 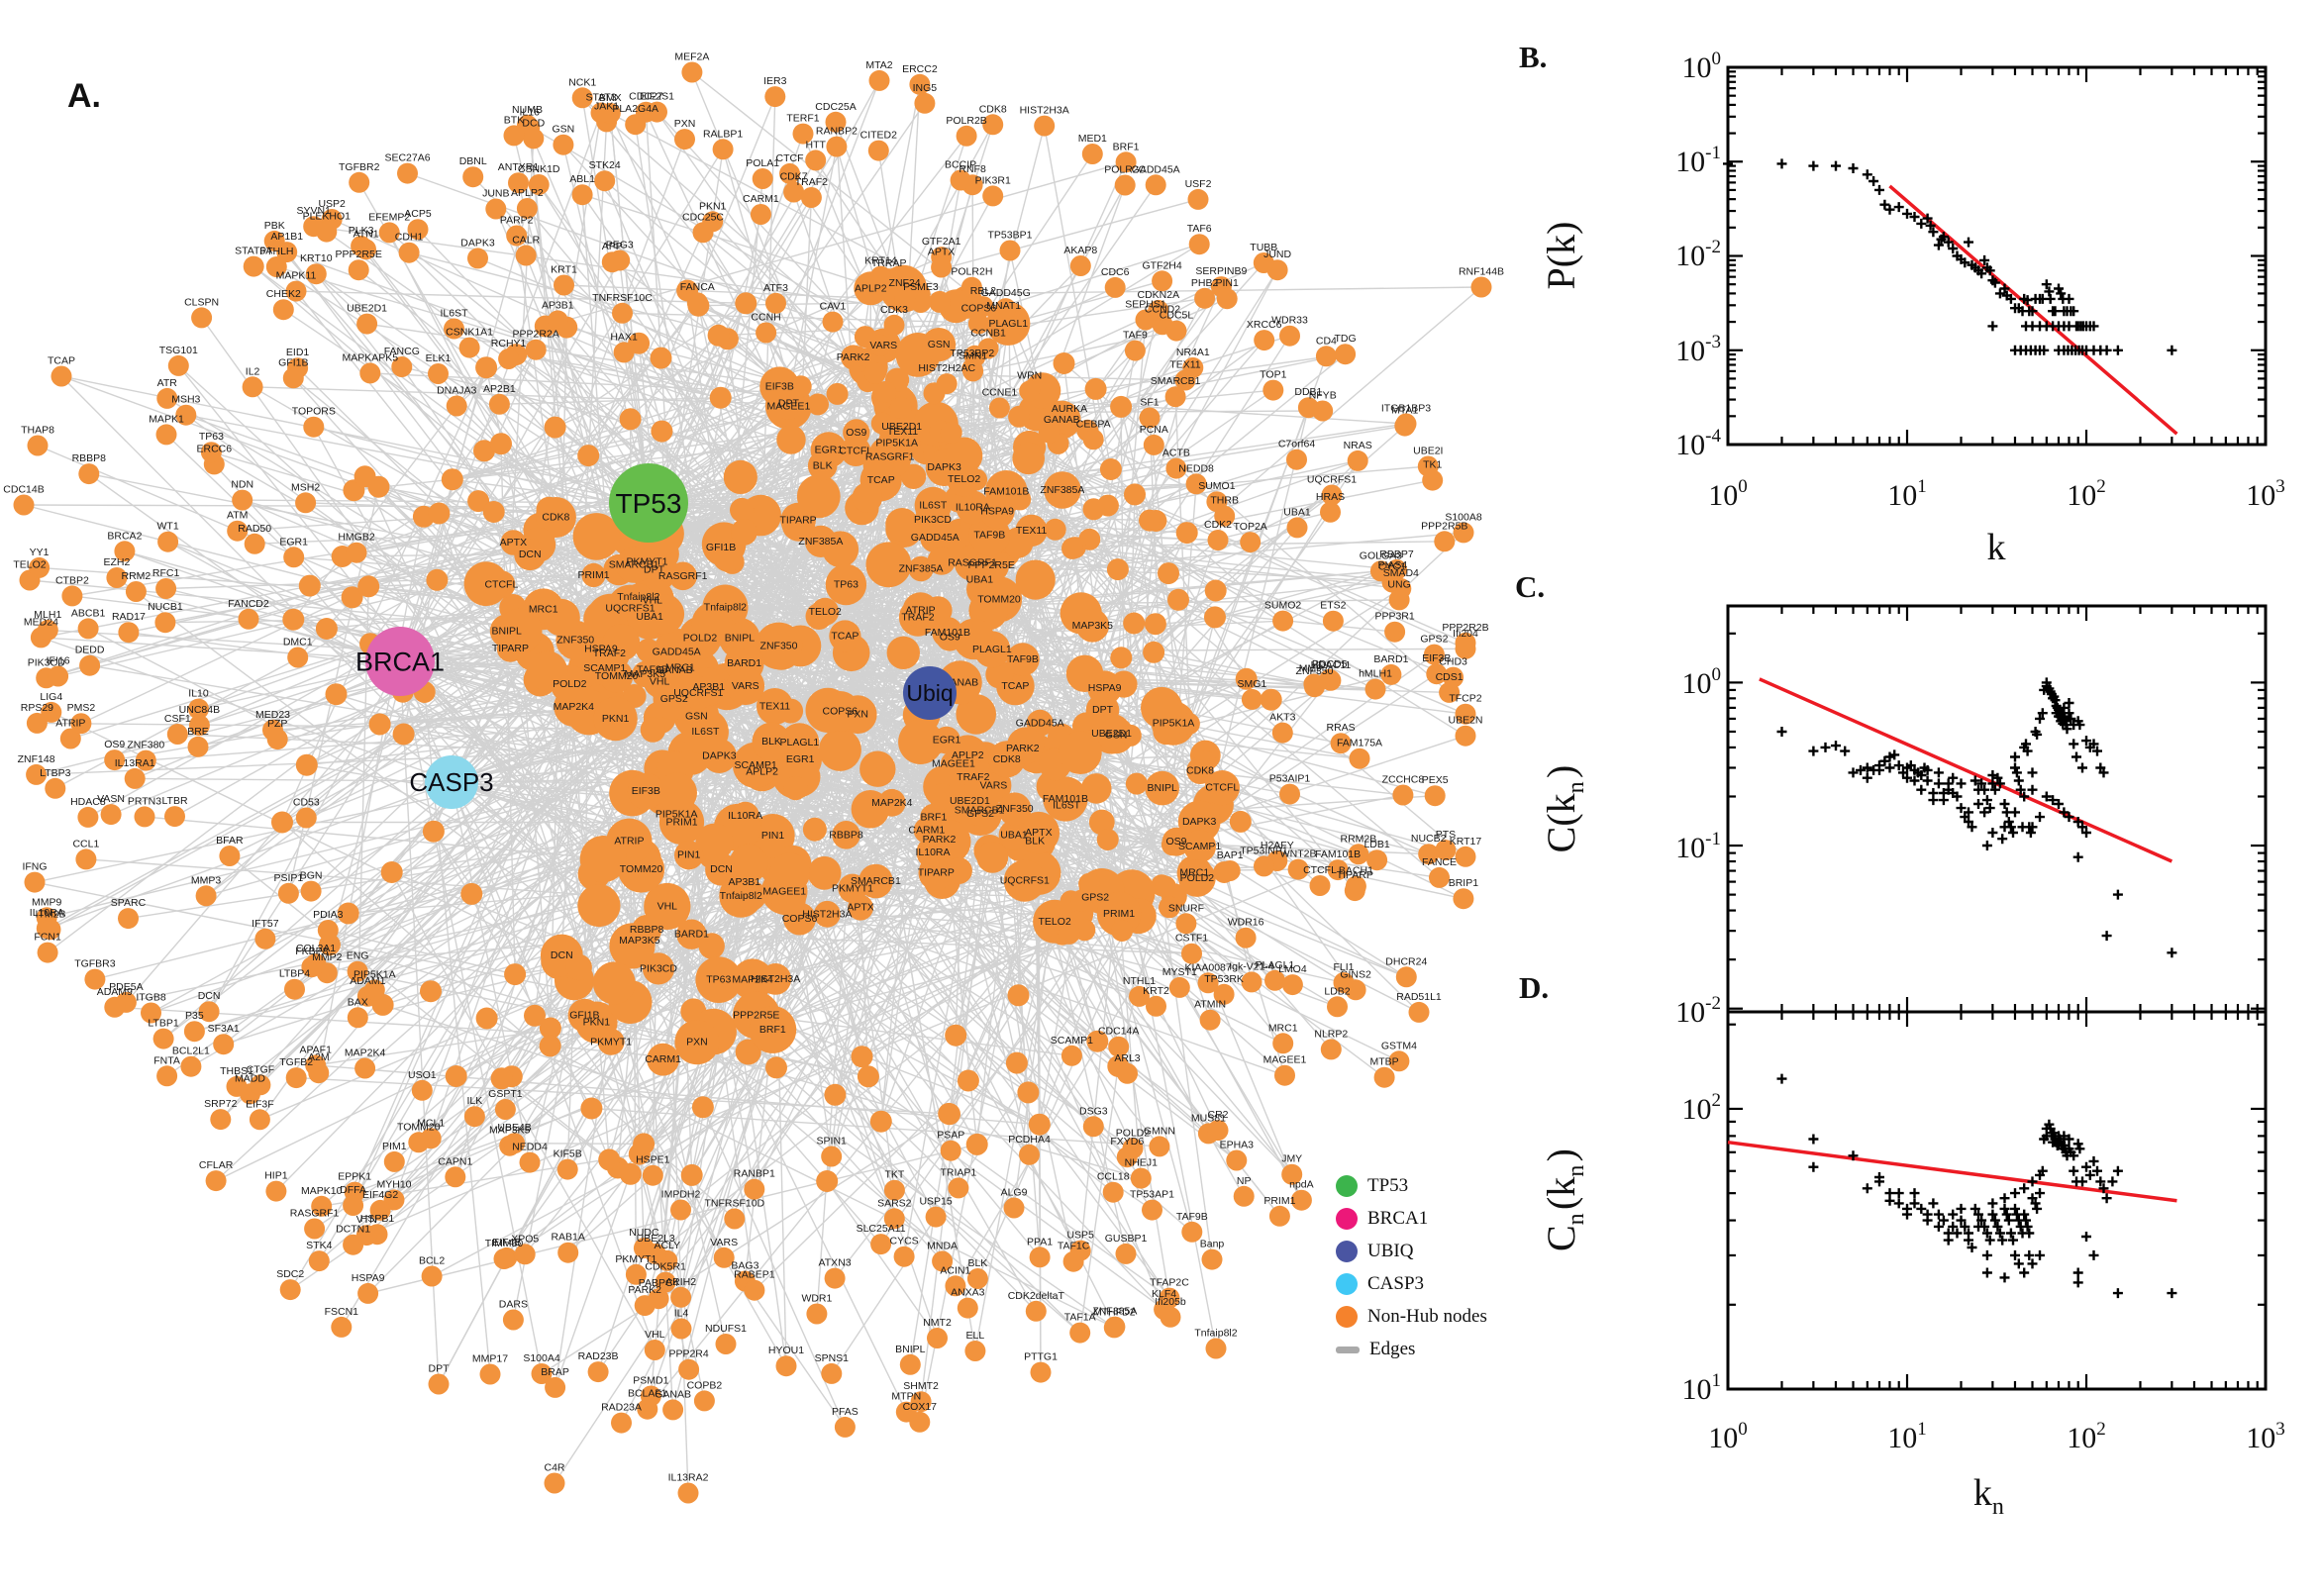 I want to click on svg-text: IL10RA, so click(x=973, y=507).